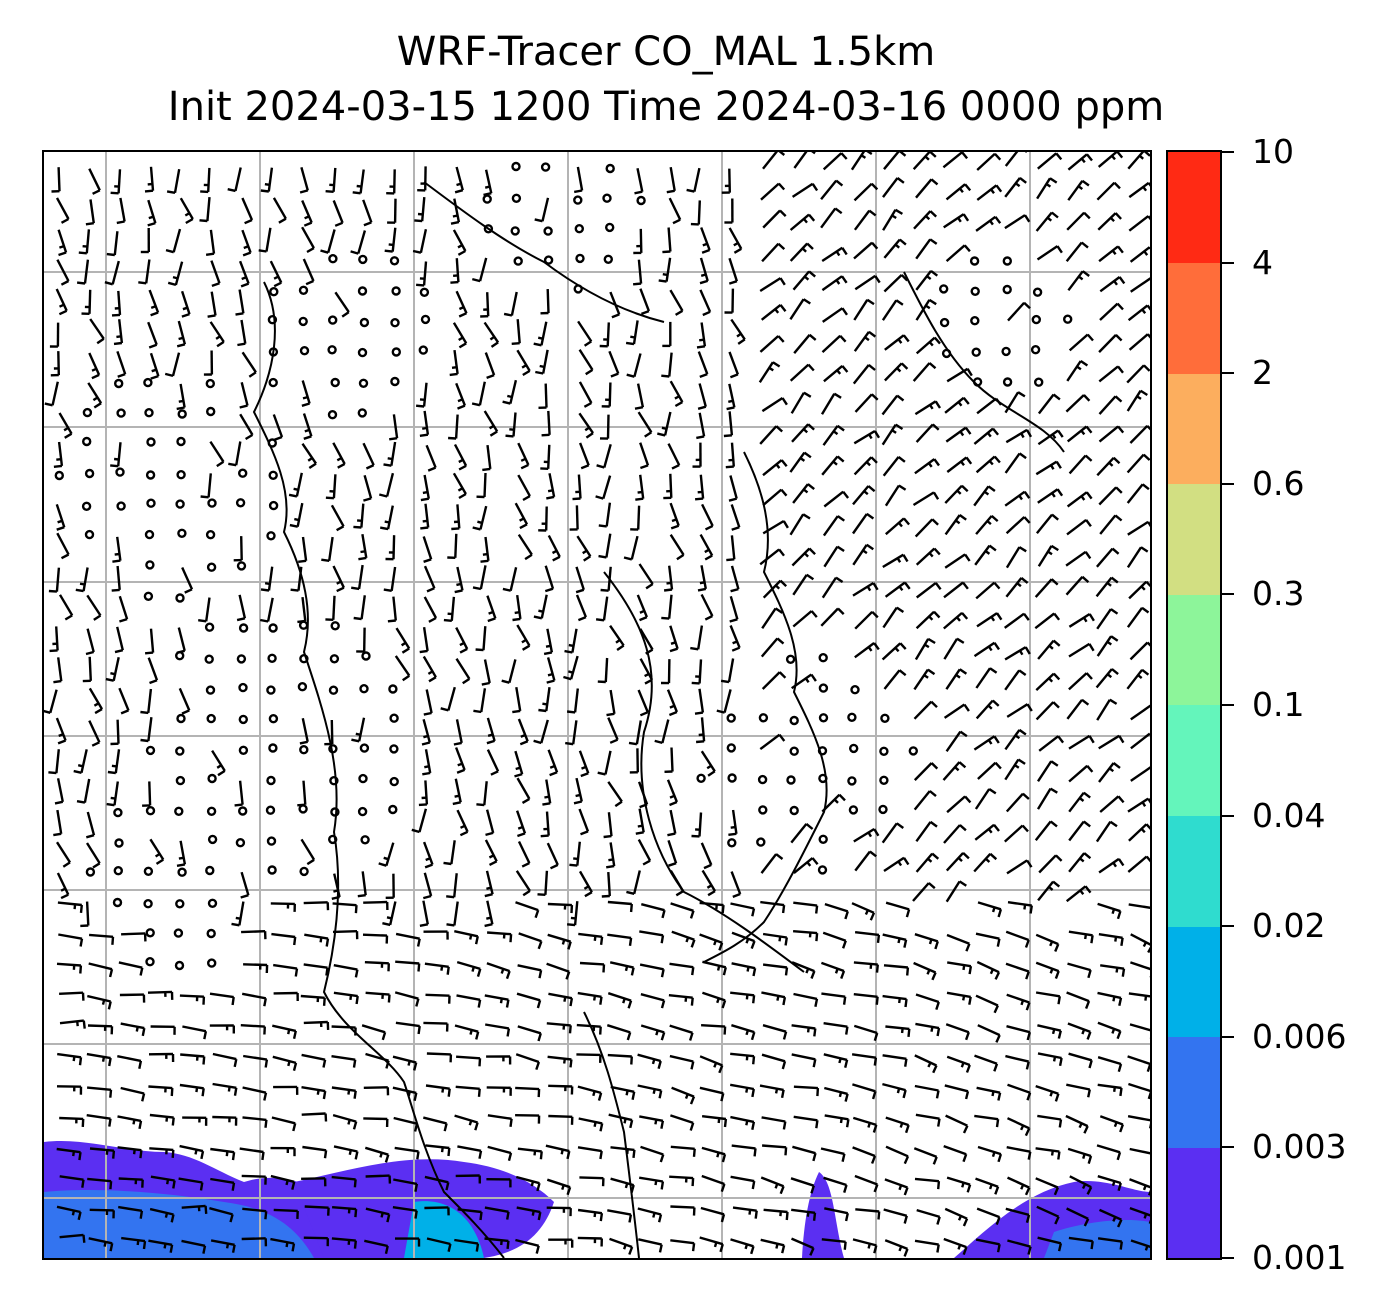 The image size is (1400, 1313). Describe the element at coordinates (666, 52) in the screenshot. I see `map-title-line1: WRF-Tracer CO_MAL 1.5km` at that location.